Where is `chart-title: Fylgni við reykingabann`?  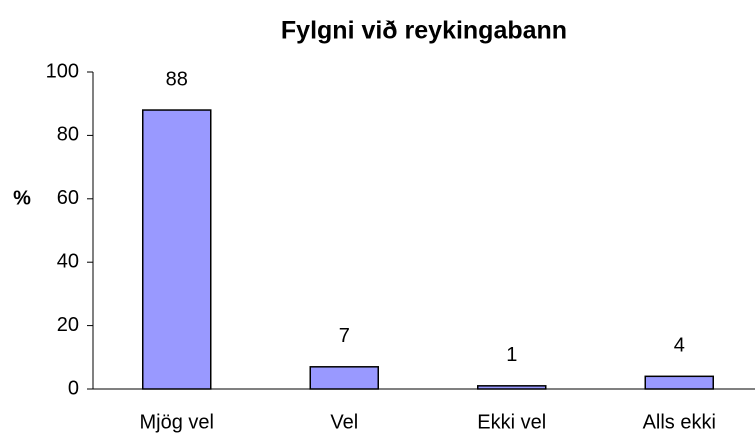 chart-title: Fylgni við reykingabann is located at coordinates (424, 31).